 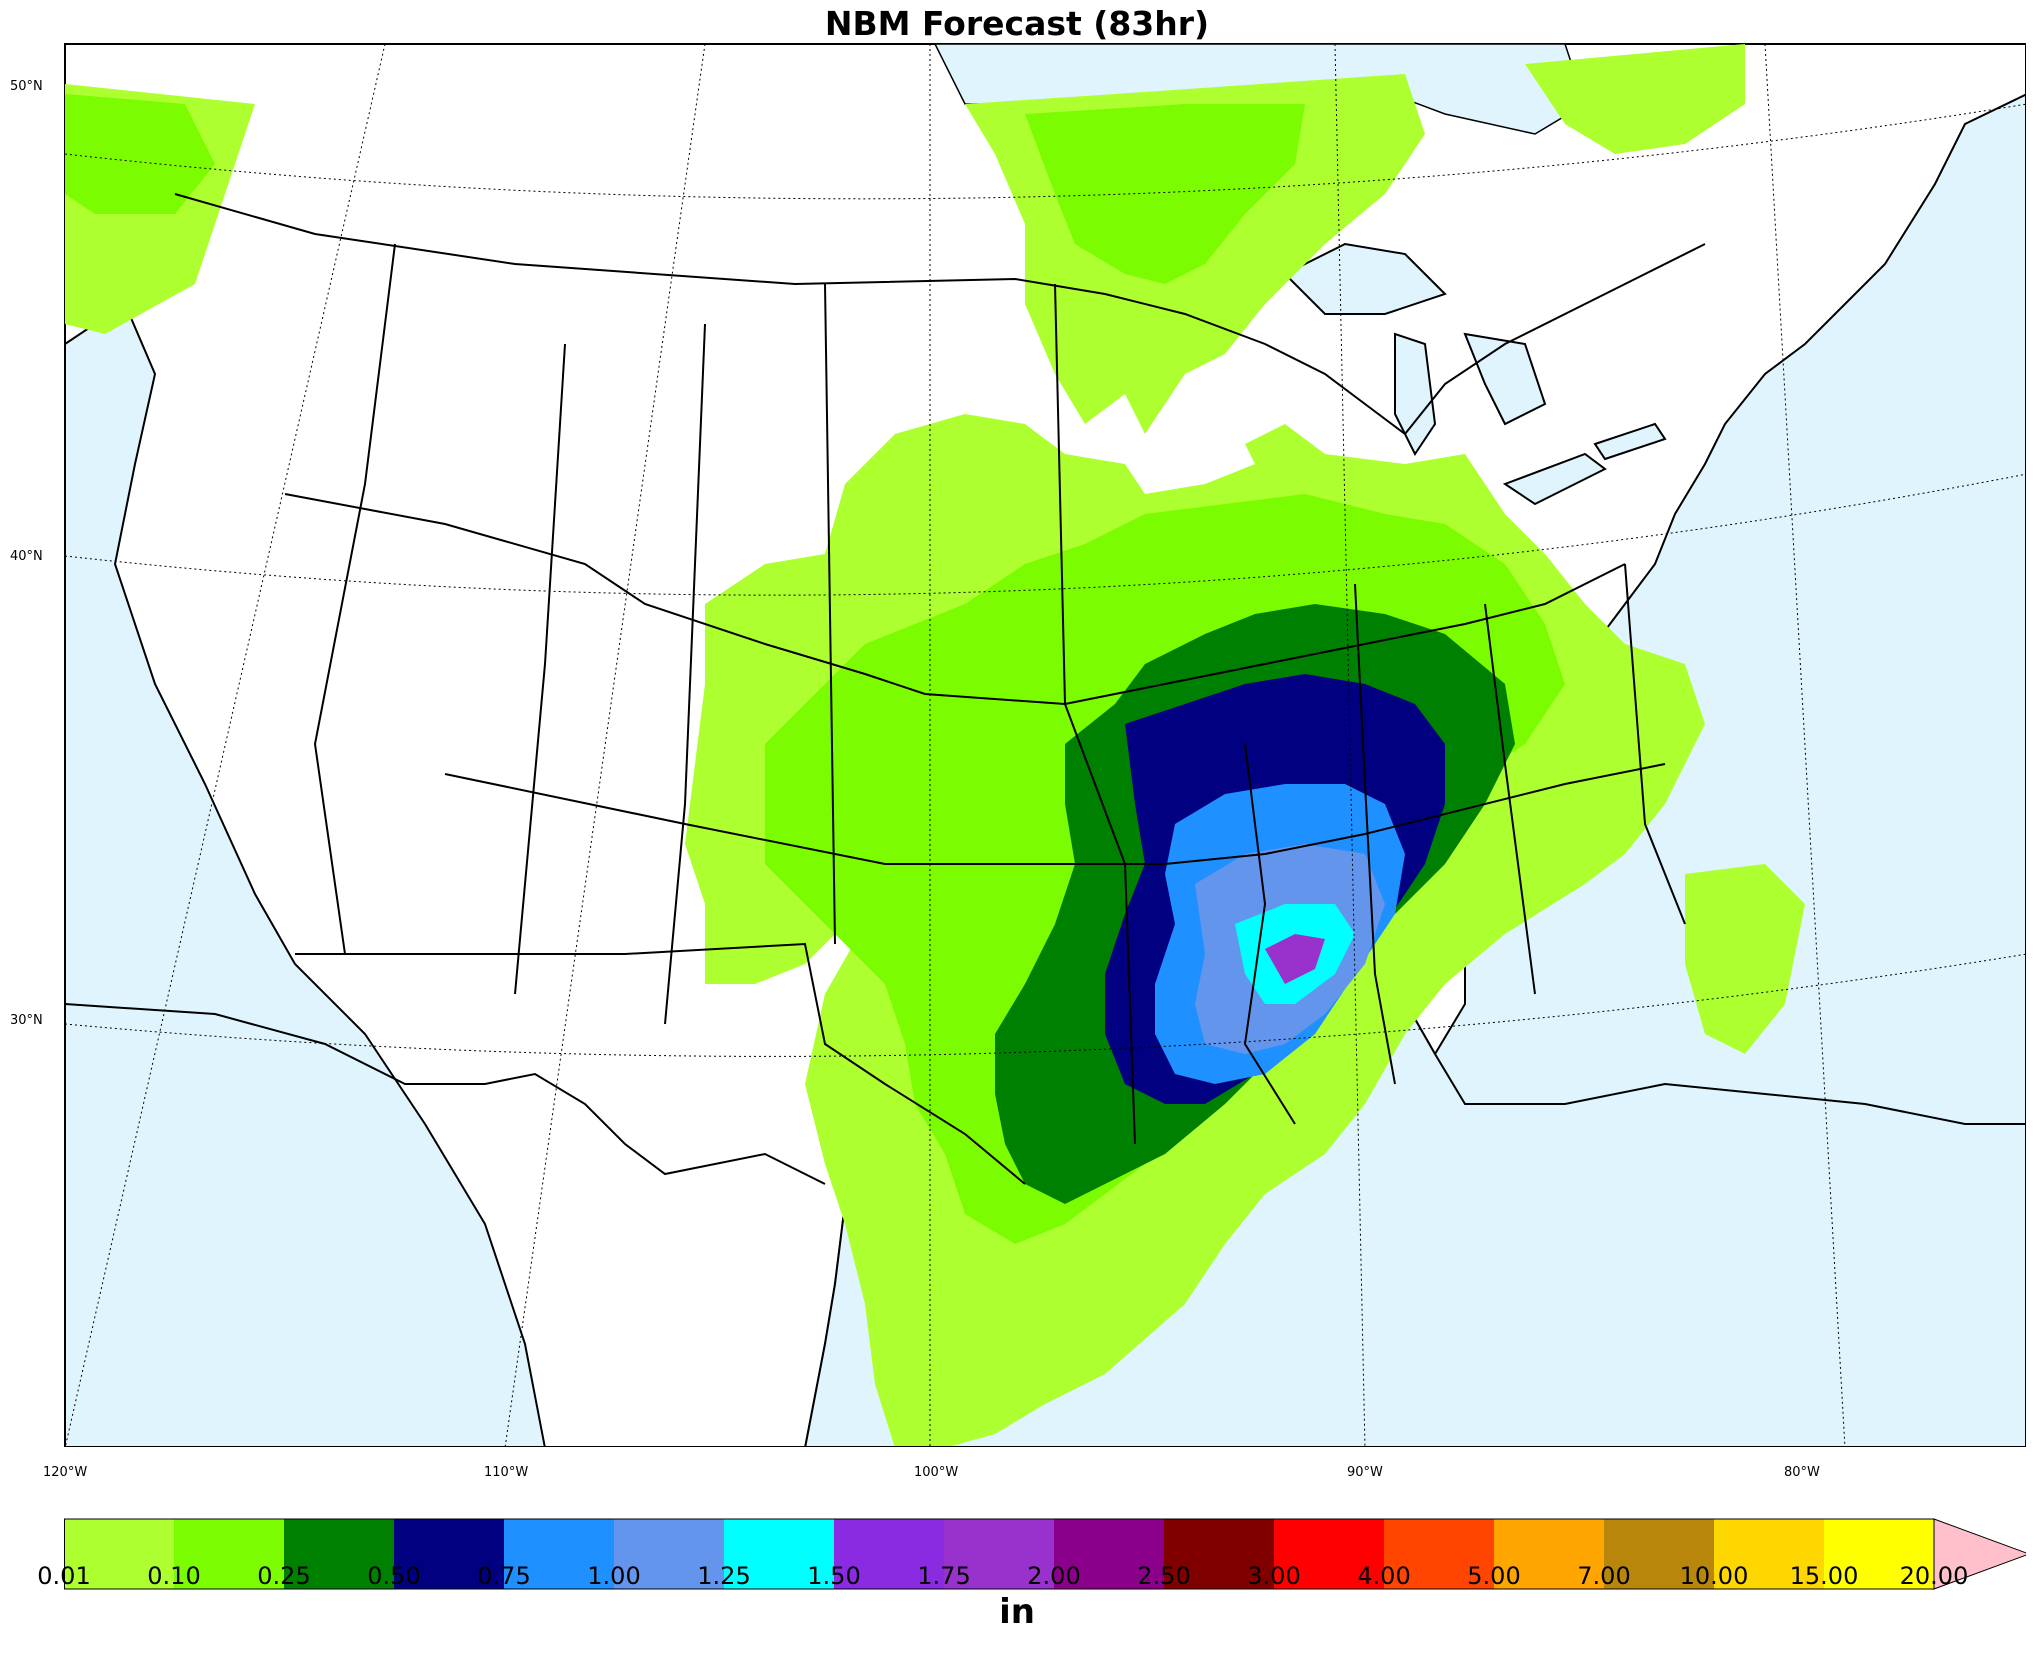 I want to click on colorbar-tick-label: 5.00, so click(x=1494, y=1576).